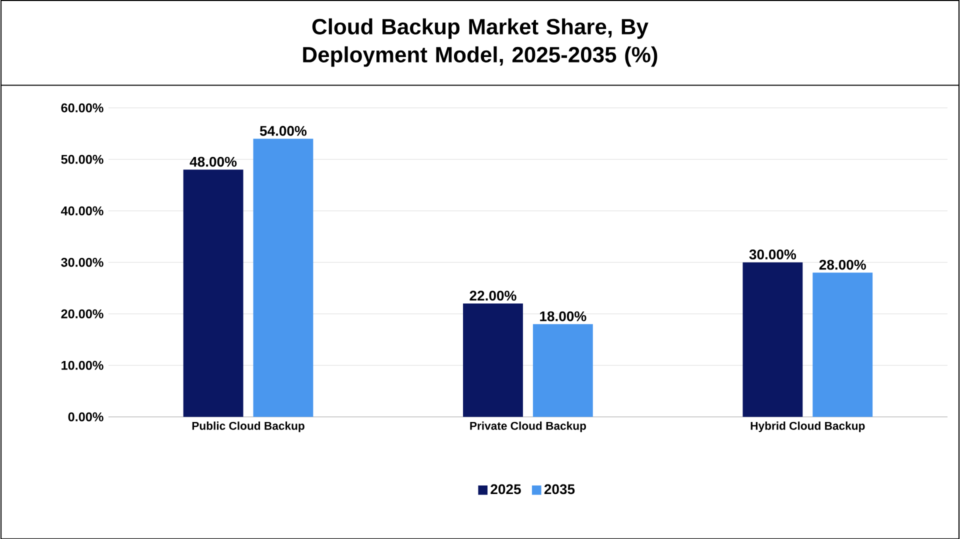 This screenshot has width=960, height=539. I want to click on y-tick-label: 40.00%, so click(82, 211).